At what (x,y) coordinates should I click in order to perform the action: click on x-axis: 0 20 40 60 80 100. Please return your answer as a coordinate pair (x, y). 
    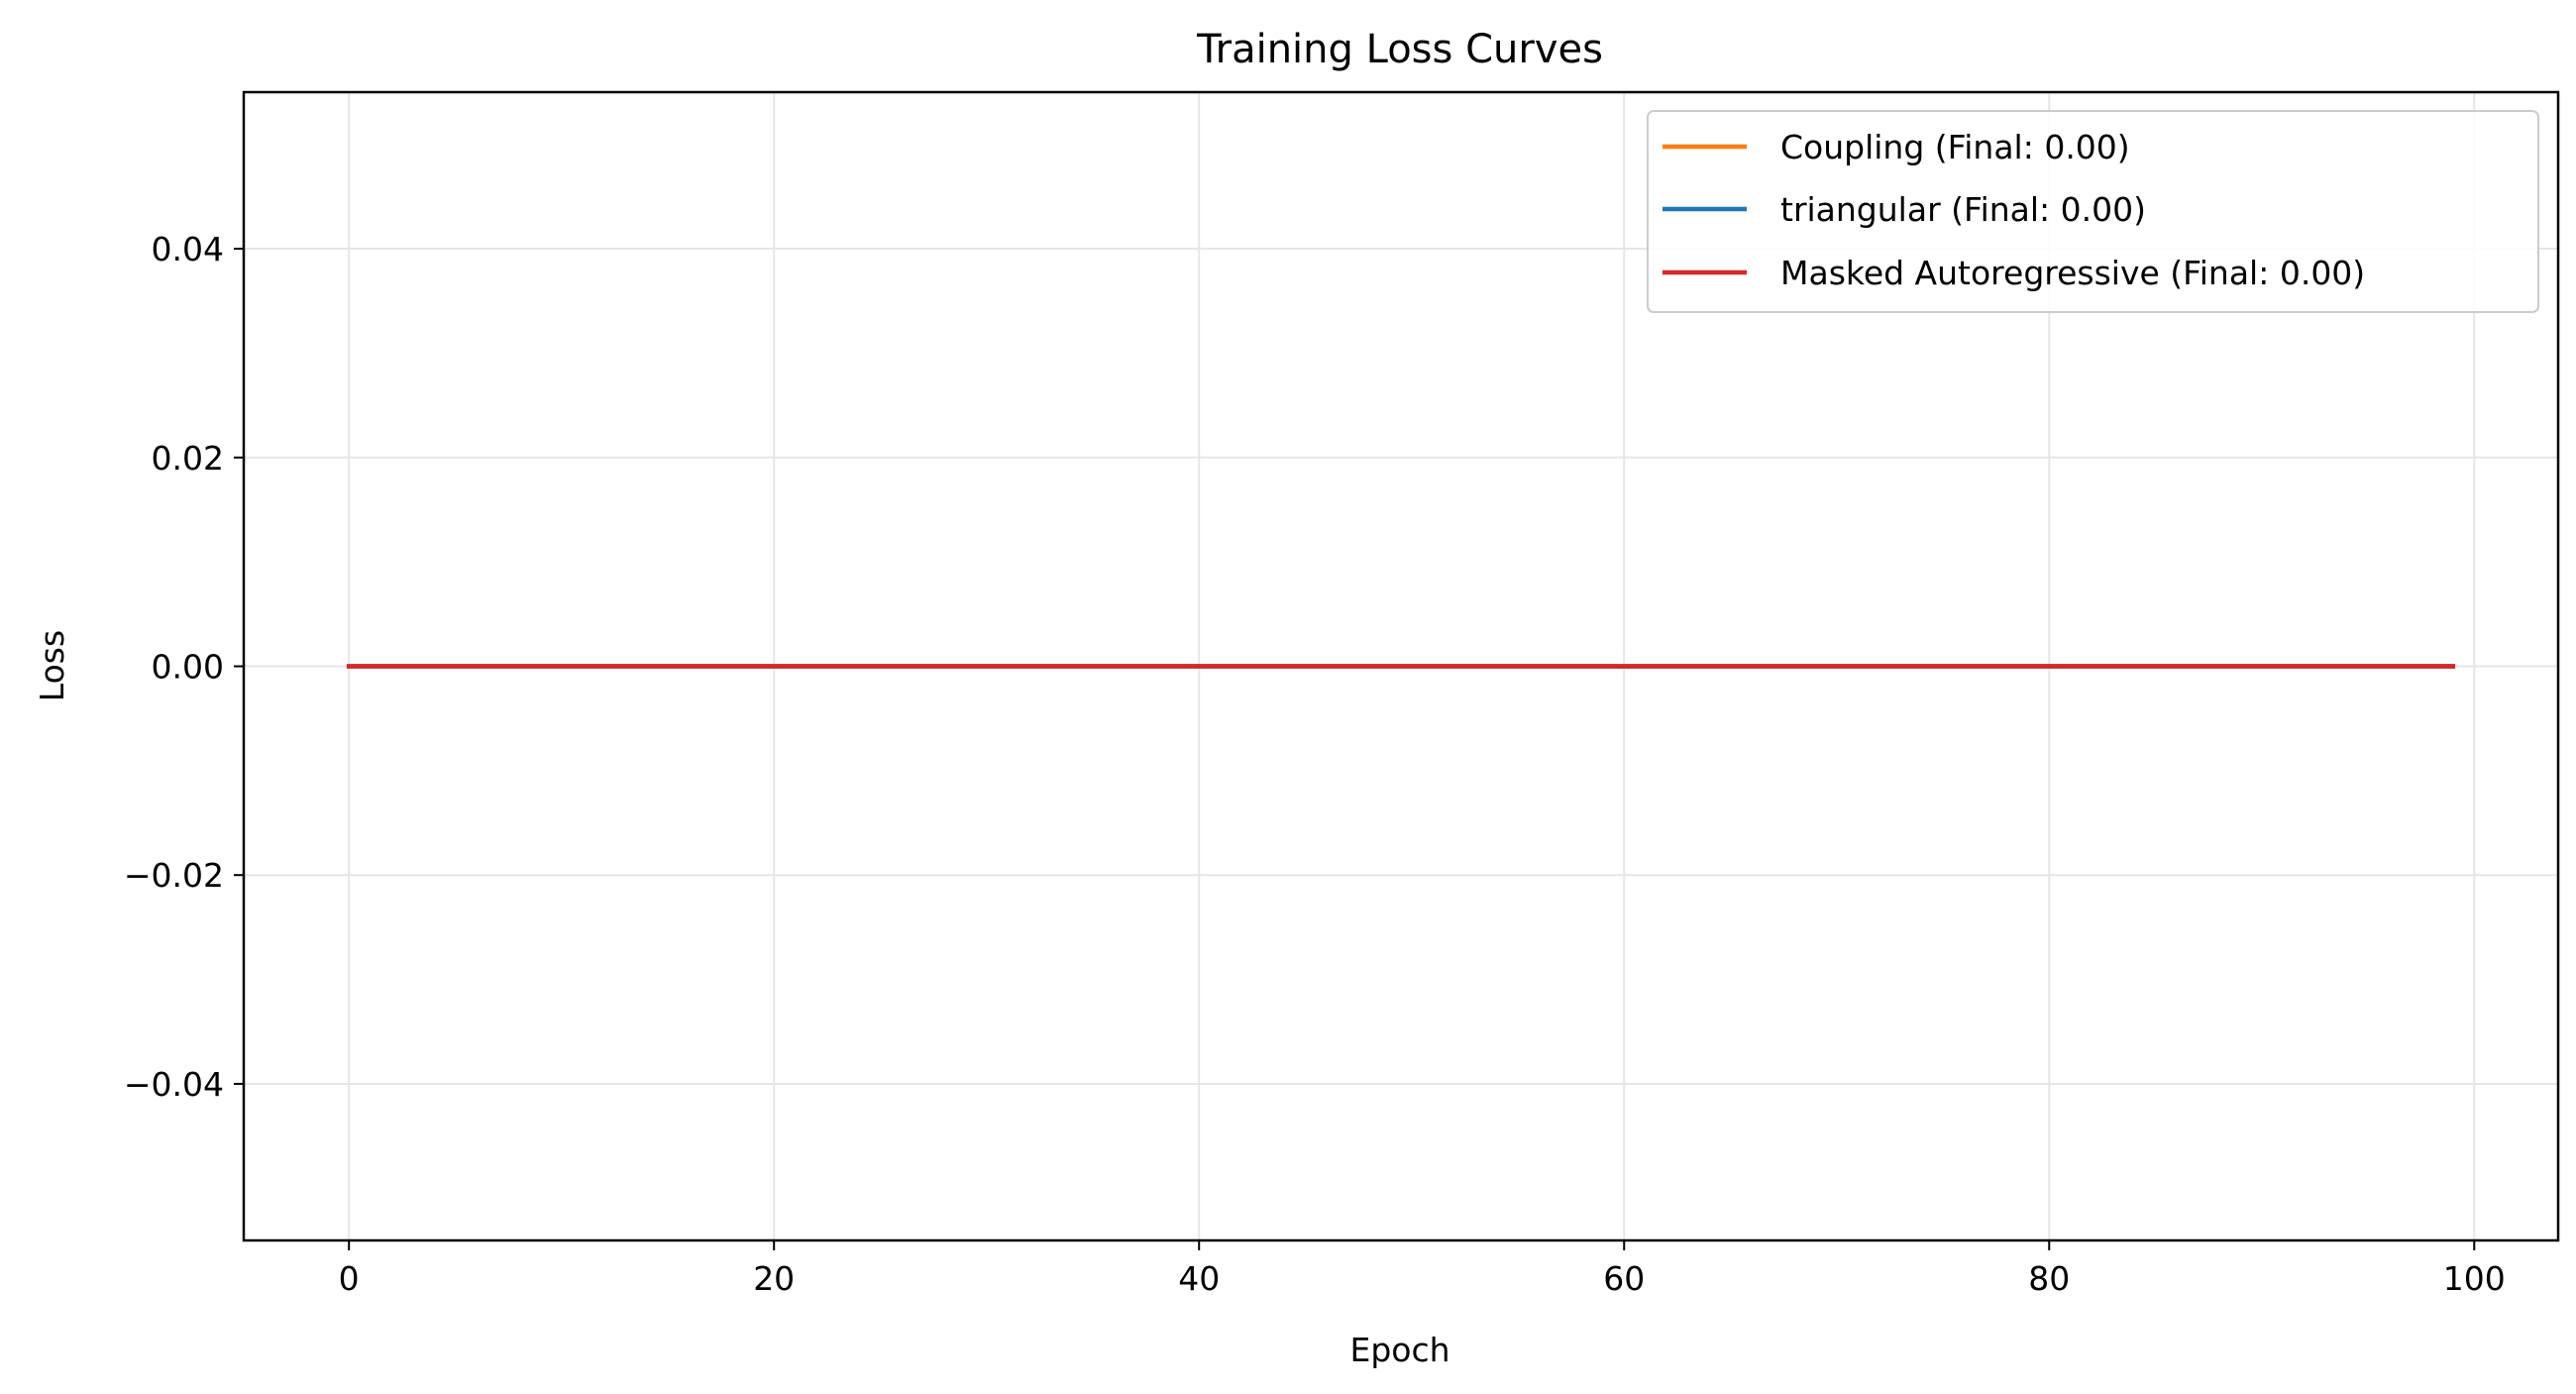
    Looking at the image, I should click on (1422, 1269).